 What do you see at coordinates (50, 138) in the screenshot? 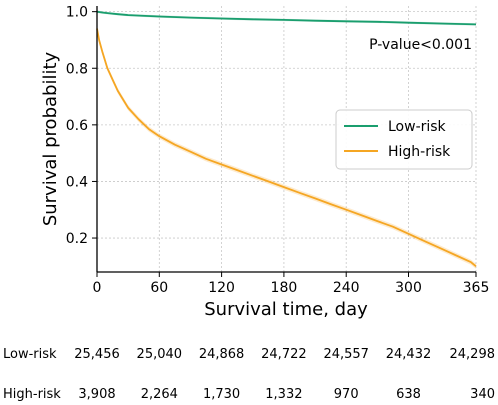
I see `y-axis-label: Survival probability` at bounding box center [50, 138].